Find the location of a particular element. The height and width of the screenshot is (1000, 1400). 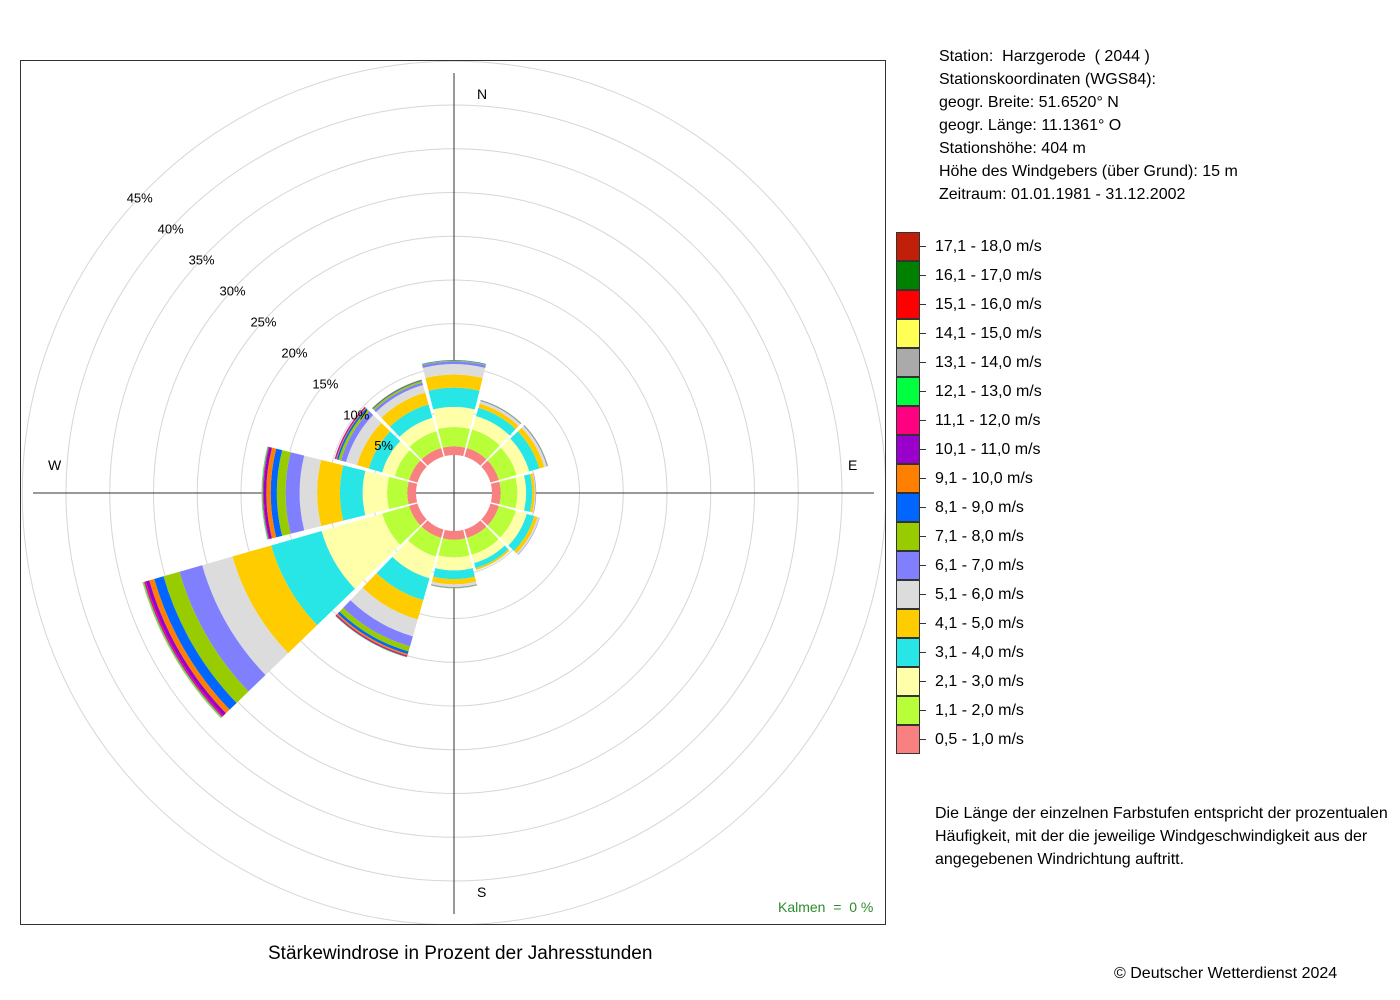

legend-label: 5,1 - 6,0 m/s is located at coordinates (979, 594).